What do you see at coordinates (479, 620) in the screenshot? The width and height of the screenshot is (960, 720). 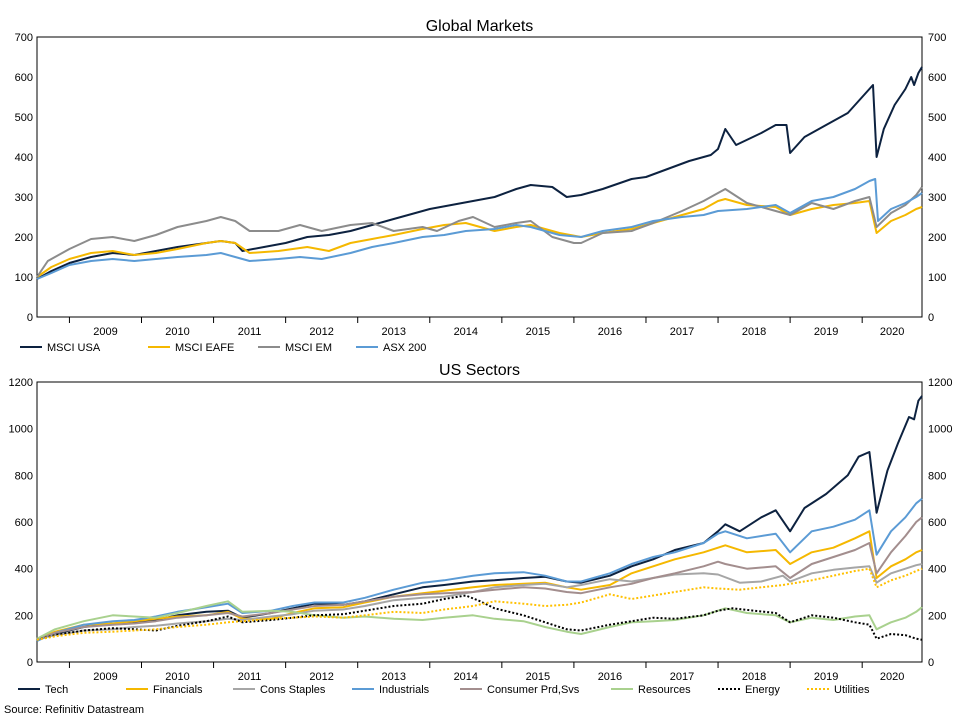 I see `series-line-resources` at bounding box center [479, 620].